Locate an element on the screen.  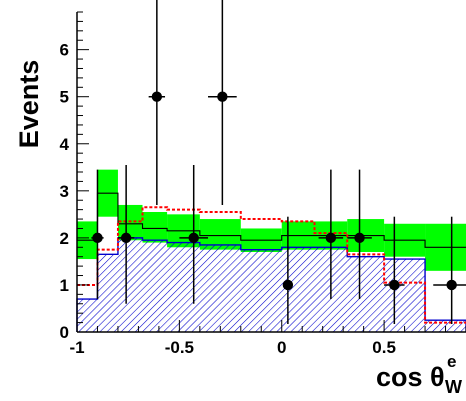
x-tick-label: 0.5 is located at coordinates (384, 347).